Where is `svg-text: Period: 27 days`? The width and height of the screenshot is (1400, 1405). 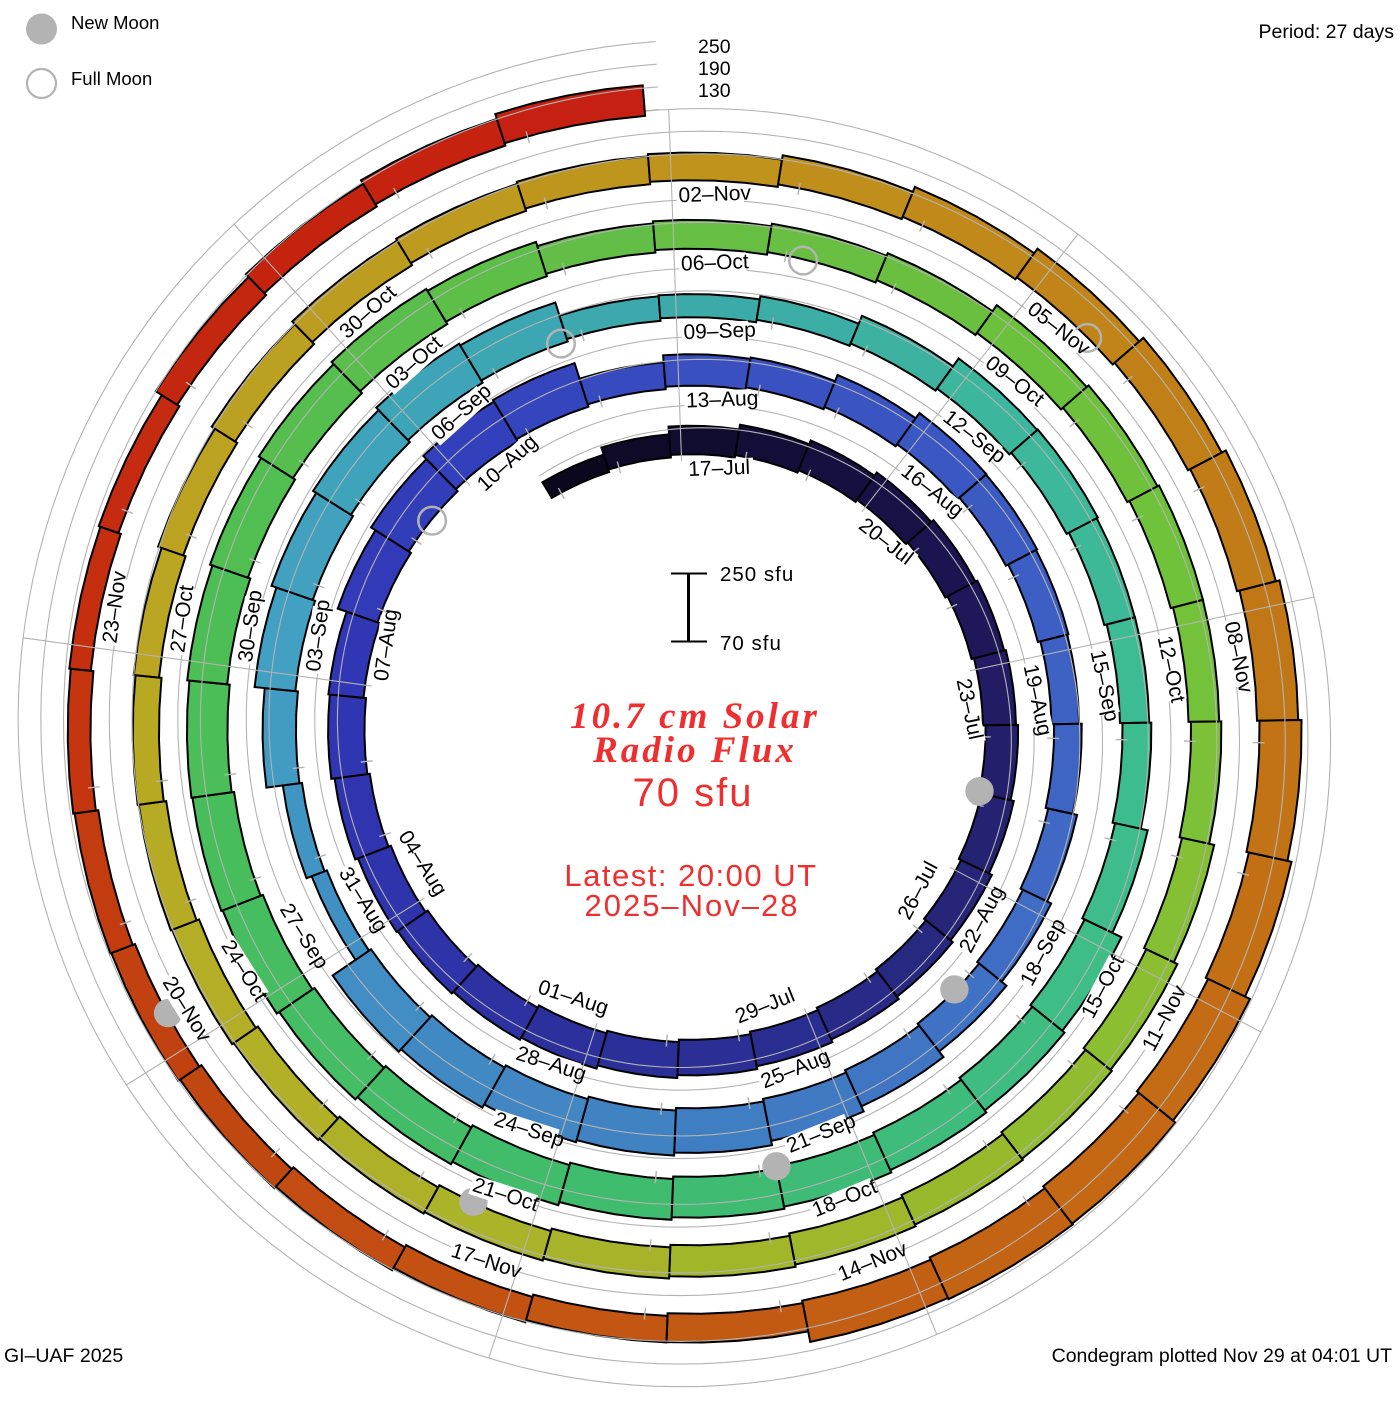
svg-text: Period: 27 days is located at coordinates (1326, 32).